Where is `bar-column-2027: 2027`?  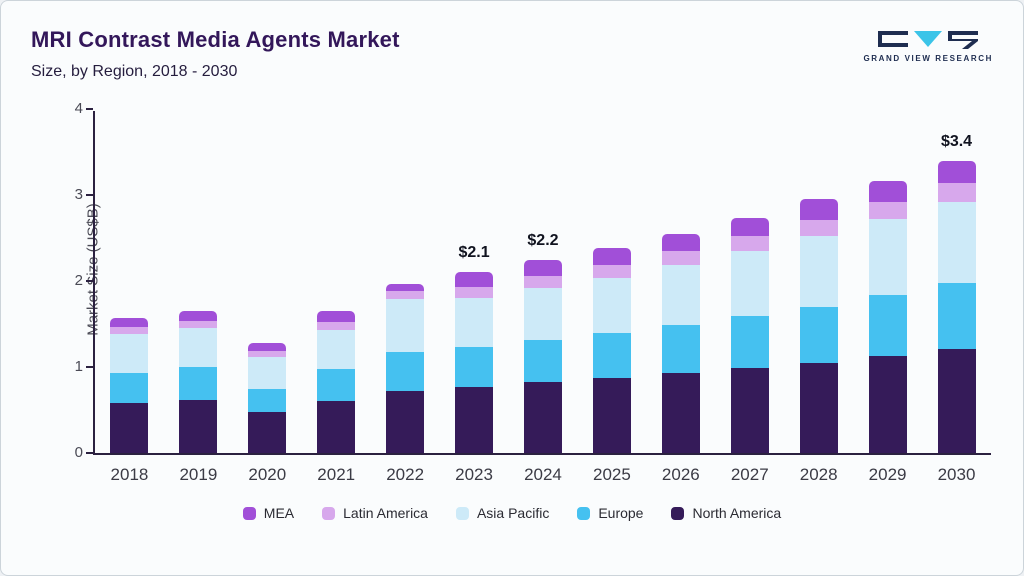 bar-column-2027: 2027 is located at coordinates (749, 297).